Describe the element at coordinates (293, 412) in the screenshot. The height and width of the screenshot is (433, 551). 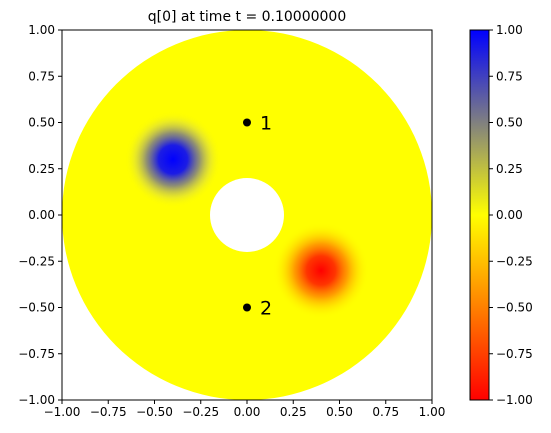
I see `x-tick-label: 0.25` at that location.